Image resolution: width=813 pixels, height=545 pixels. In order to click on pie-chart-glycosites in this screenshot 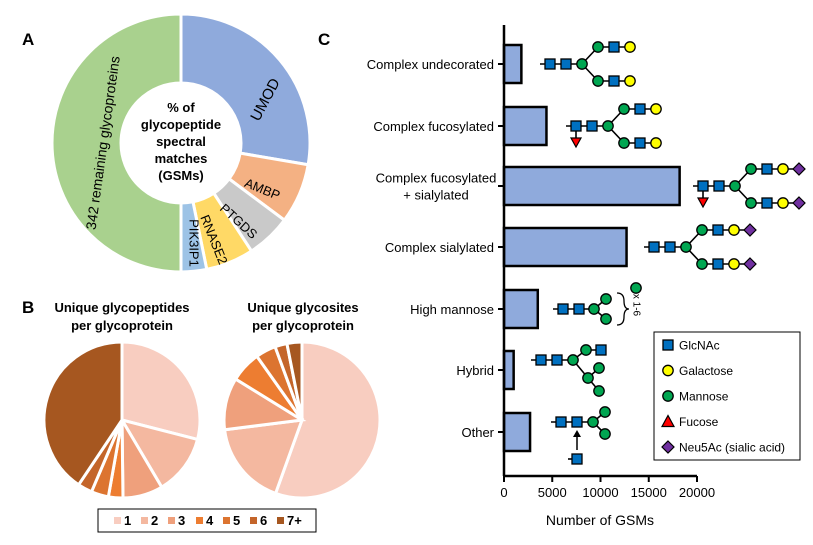, I will do `click(302, 420)`.